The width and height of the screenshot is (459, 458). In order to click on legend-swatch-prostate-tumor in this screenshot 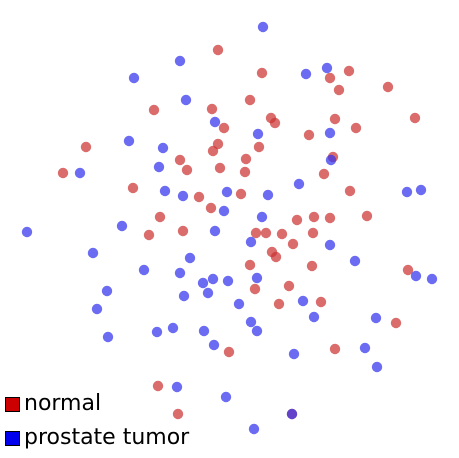, I will do `click(12, 438)`.